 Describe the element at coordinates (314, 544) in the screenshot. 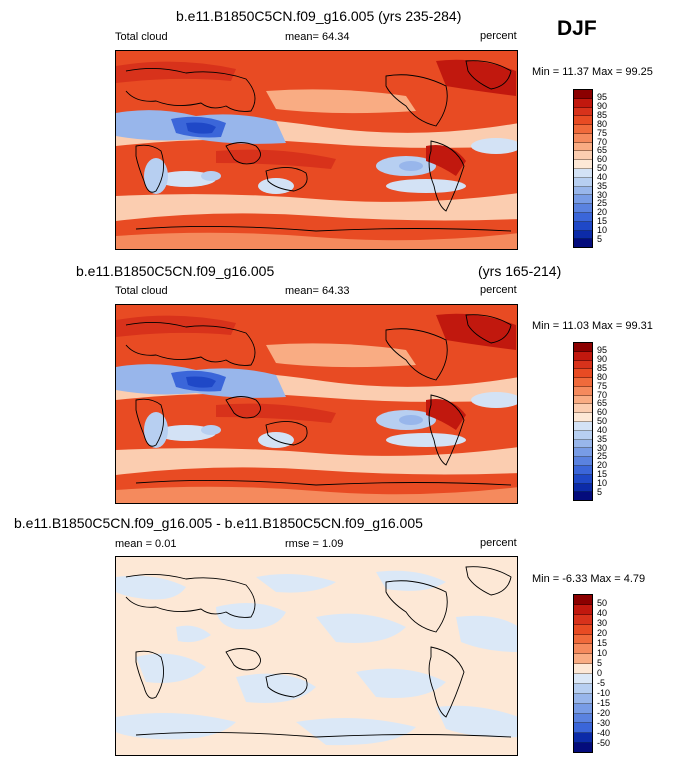

I see `panel3-rmse: rmse = 1.09` at that location.